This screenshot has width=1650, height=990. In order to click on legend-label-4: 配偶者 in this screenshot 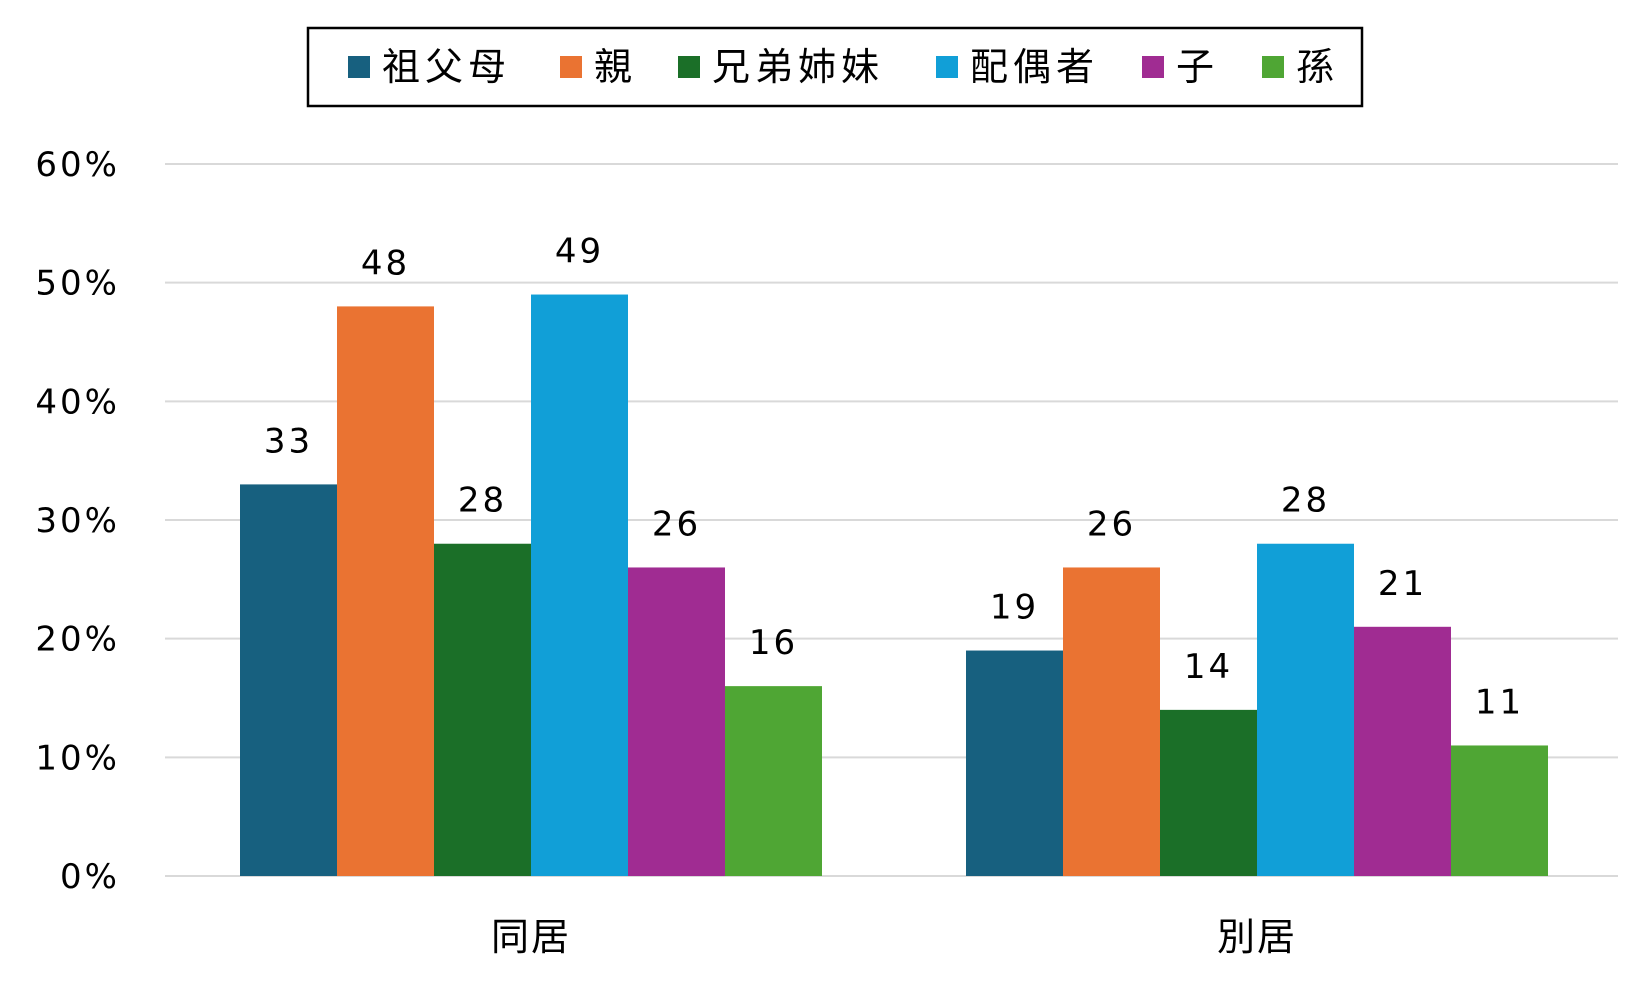, I will do `click(1034, 67)`.